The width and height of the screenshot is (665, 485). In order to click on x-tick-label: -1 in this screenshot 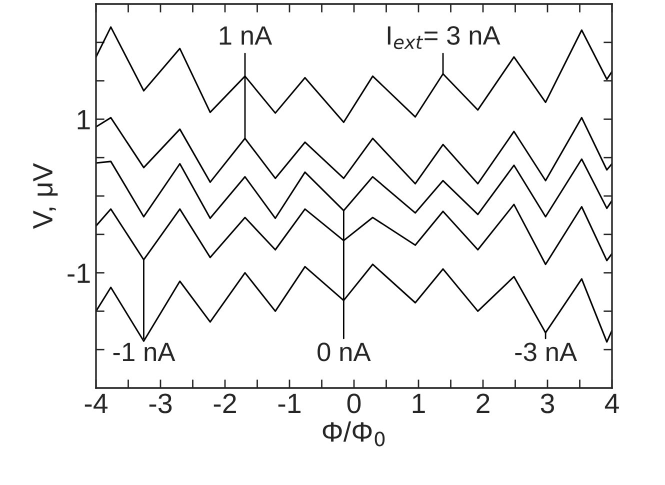, I will do `click(289, 403)`.